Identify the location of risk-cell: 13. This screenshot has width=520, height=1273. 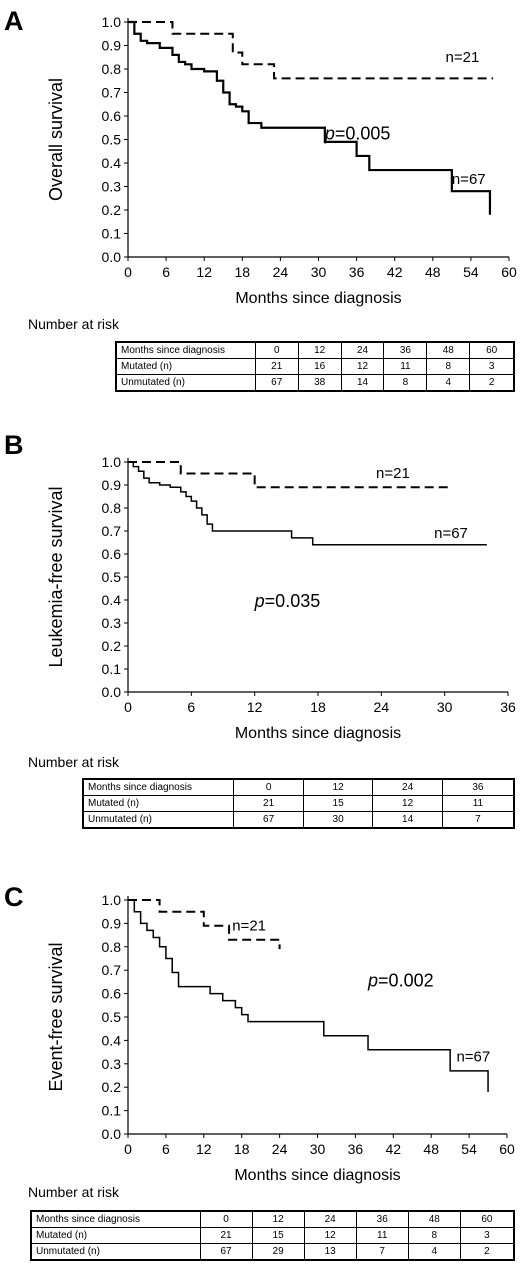
(330, 1252).